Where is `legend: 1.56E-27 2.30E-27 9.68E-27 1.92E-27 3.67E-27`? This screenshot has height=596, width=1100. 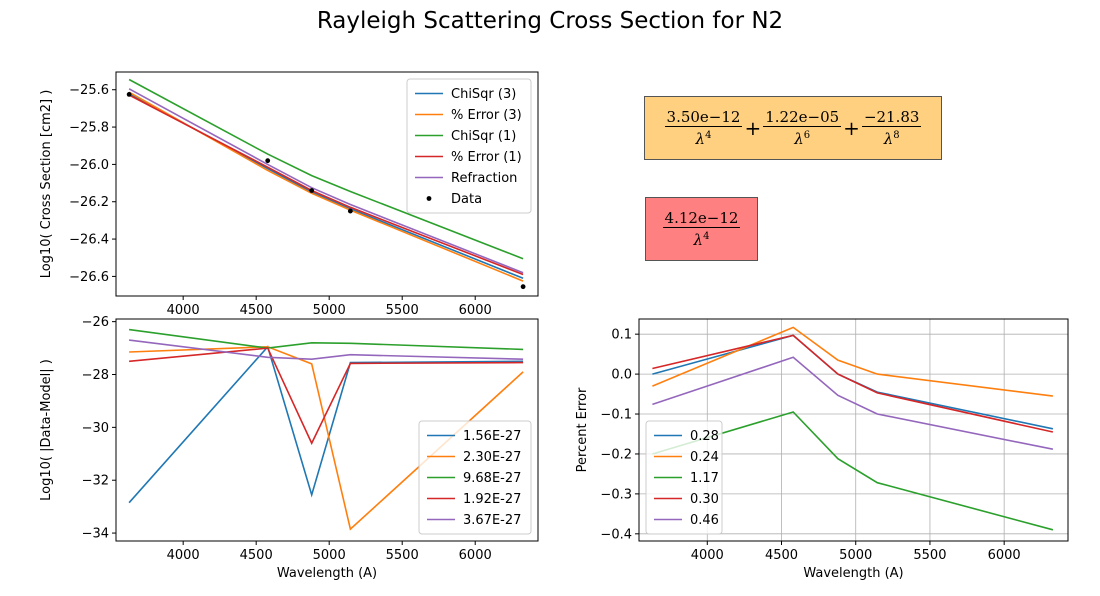
legend: 1.56E-27 2.30E-27 9.68E-27 1.92E-27 3.67E-27 is located at coordinates (475, 477).